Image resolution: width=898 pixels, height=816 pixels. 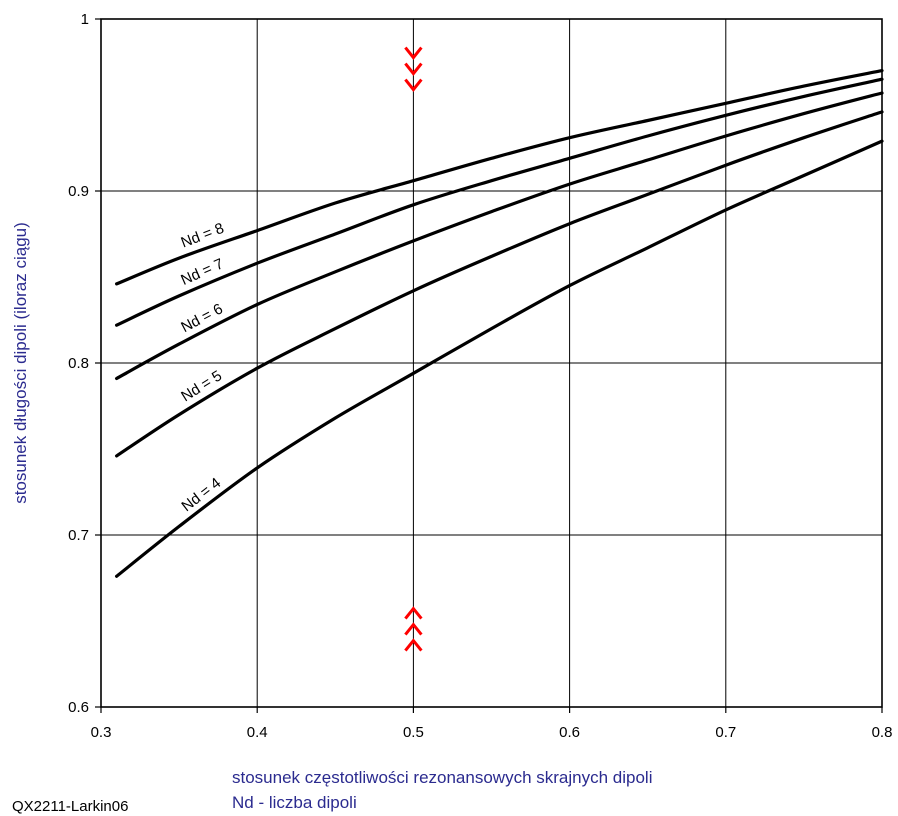 What do you see at coordinates (78, 707) in the screenshot?
I see `y-tick-label: 0.6` at bounding box center [78, 707].